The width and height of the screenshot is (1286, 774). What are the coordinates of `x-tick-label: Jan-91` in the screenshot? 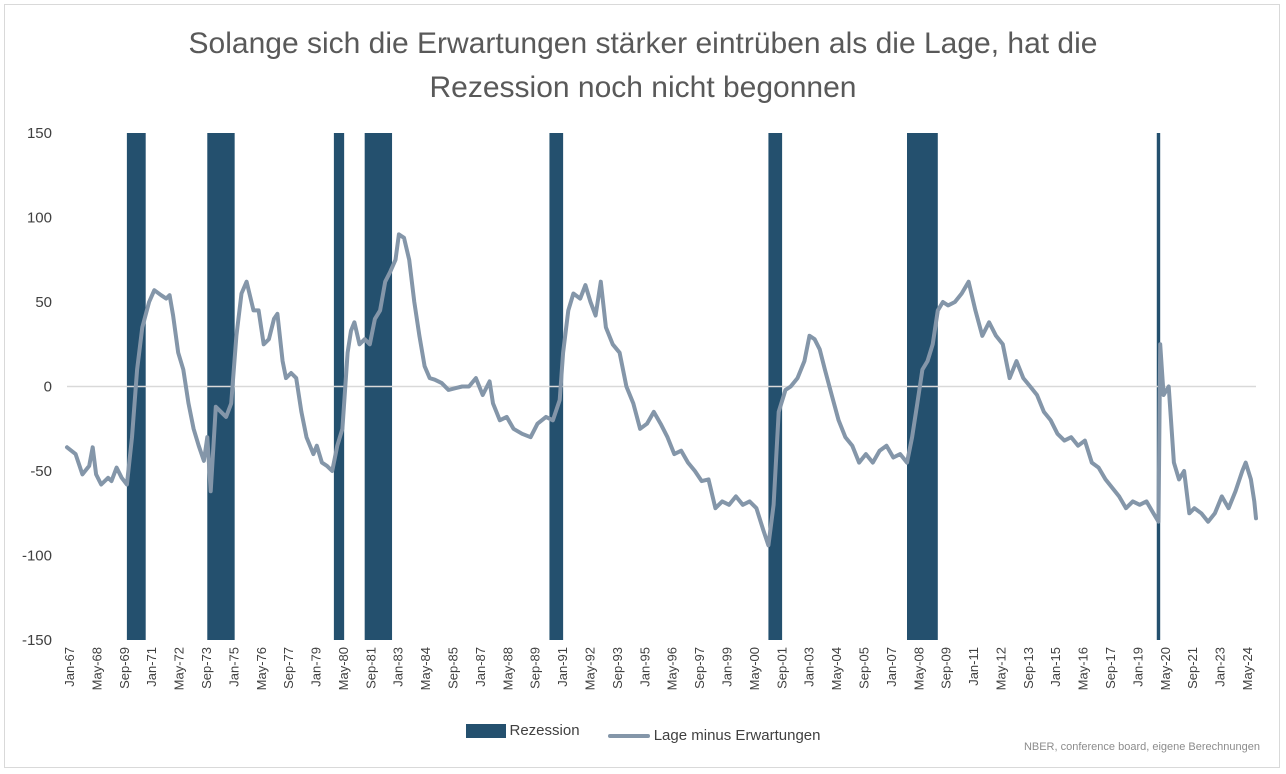 It's located at (562, 667).